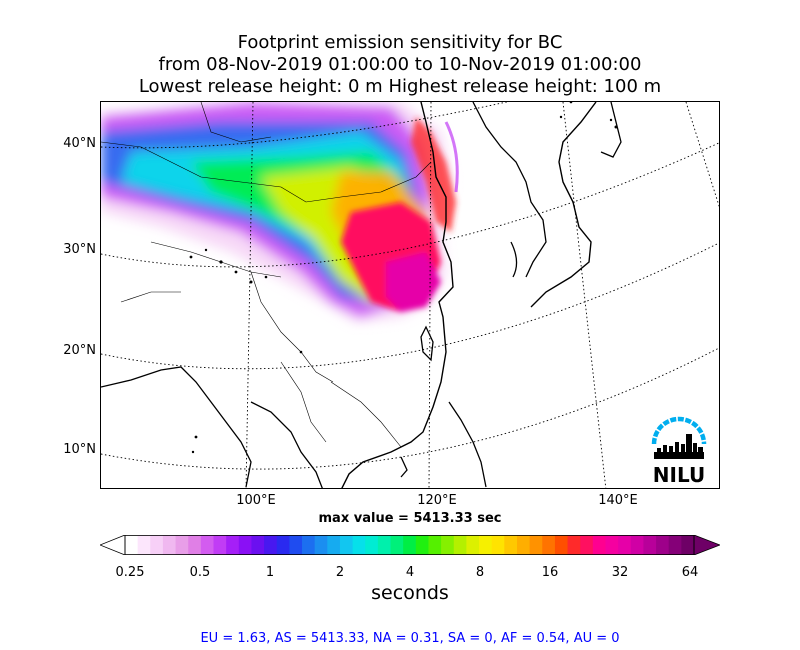 The height and width of the screenshot is (650, 800). Describe the element at coordinates (410, 572) in the screenshot. I see `colorbar-tick-label: 4` at that location.